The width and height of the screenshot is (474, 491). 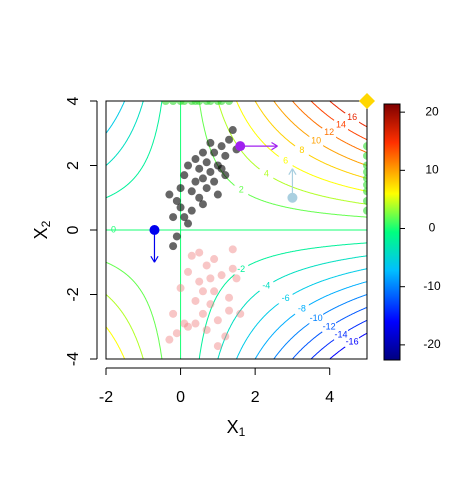 What do you see at coordinates (42, 229) in the screenshot?
I see `y-axis-label: X2` at bounding box center [42, 229].